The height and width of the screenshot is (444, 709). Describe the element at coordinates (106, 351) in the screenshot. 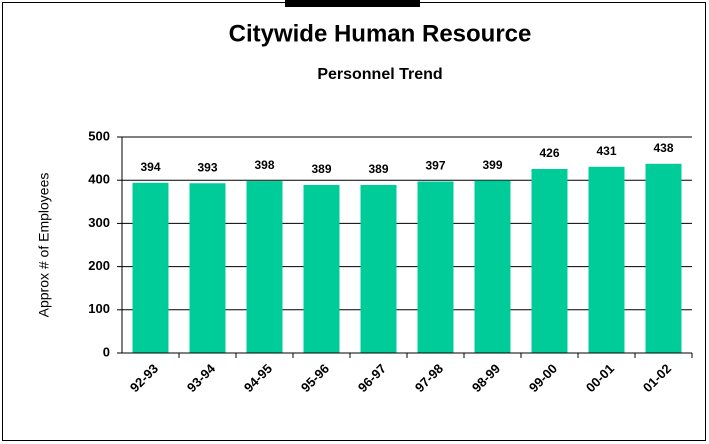

I see `y-tick-label: 0` at that location.